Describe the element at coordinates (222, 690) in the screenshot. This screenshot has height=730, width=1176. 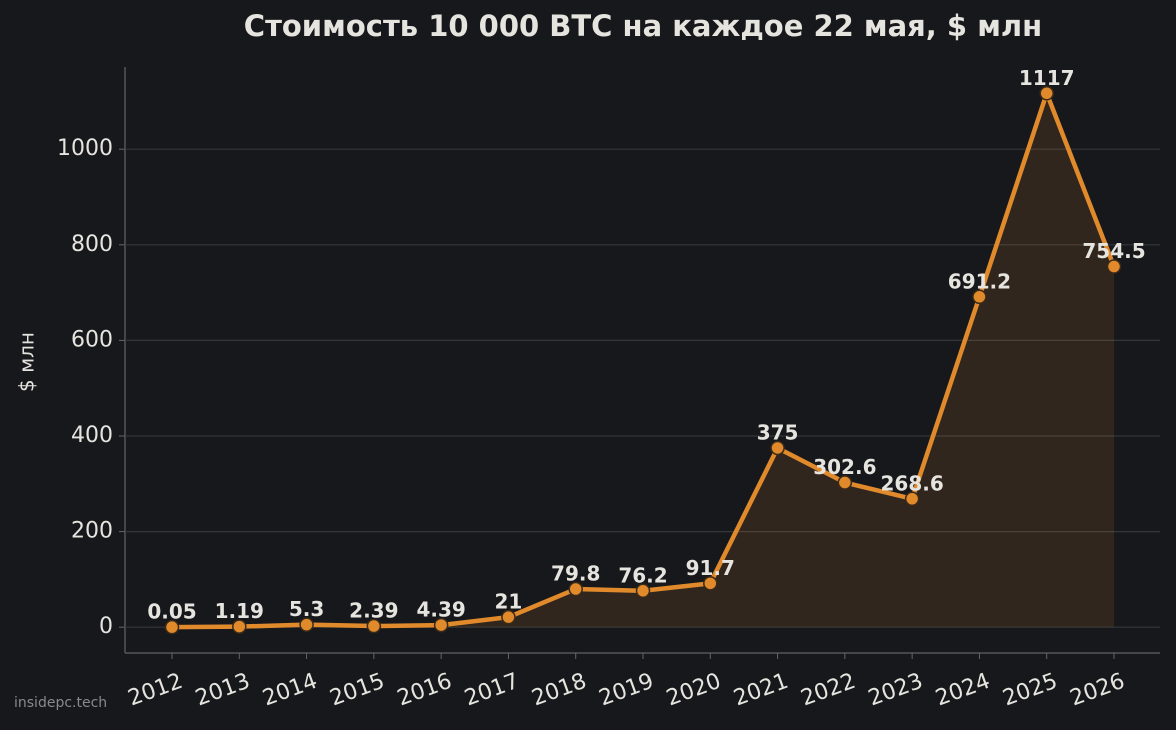
I see `x-tick-label: 2013` at that location.